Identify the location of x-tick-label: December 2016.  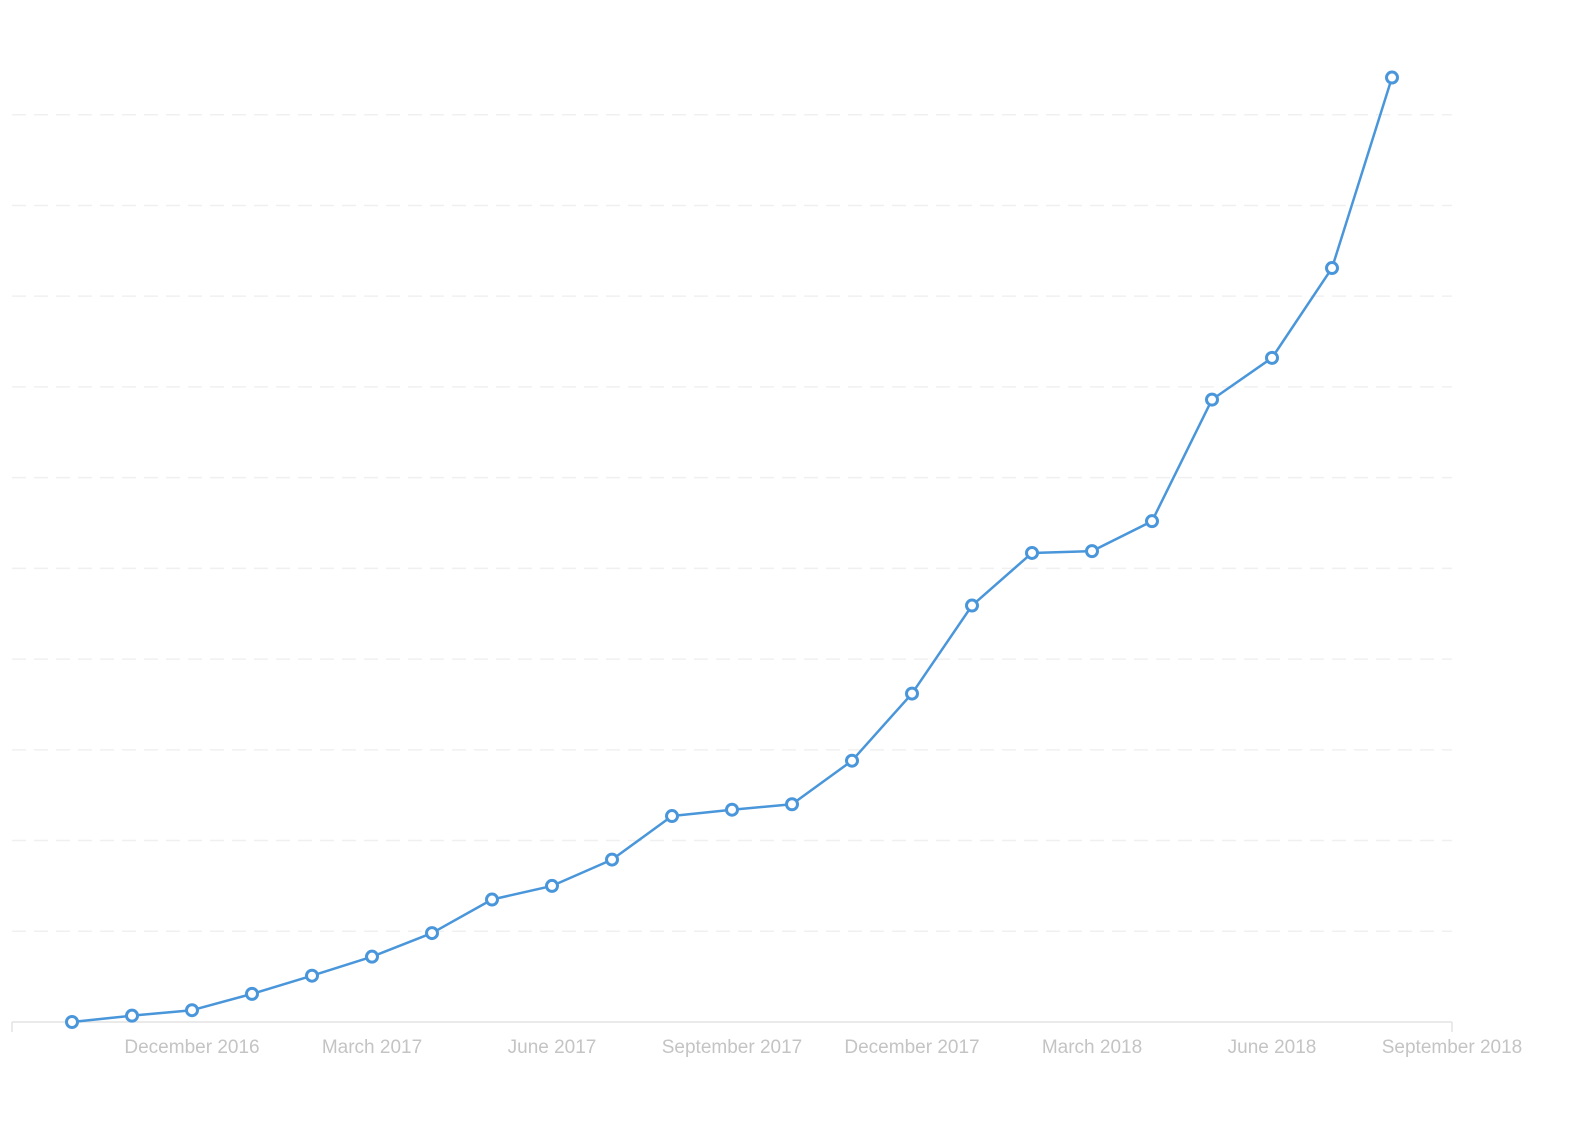
(191, 1047).